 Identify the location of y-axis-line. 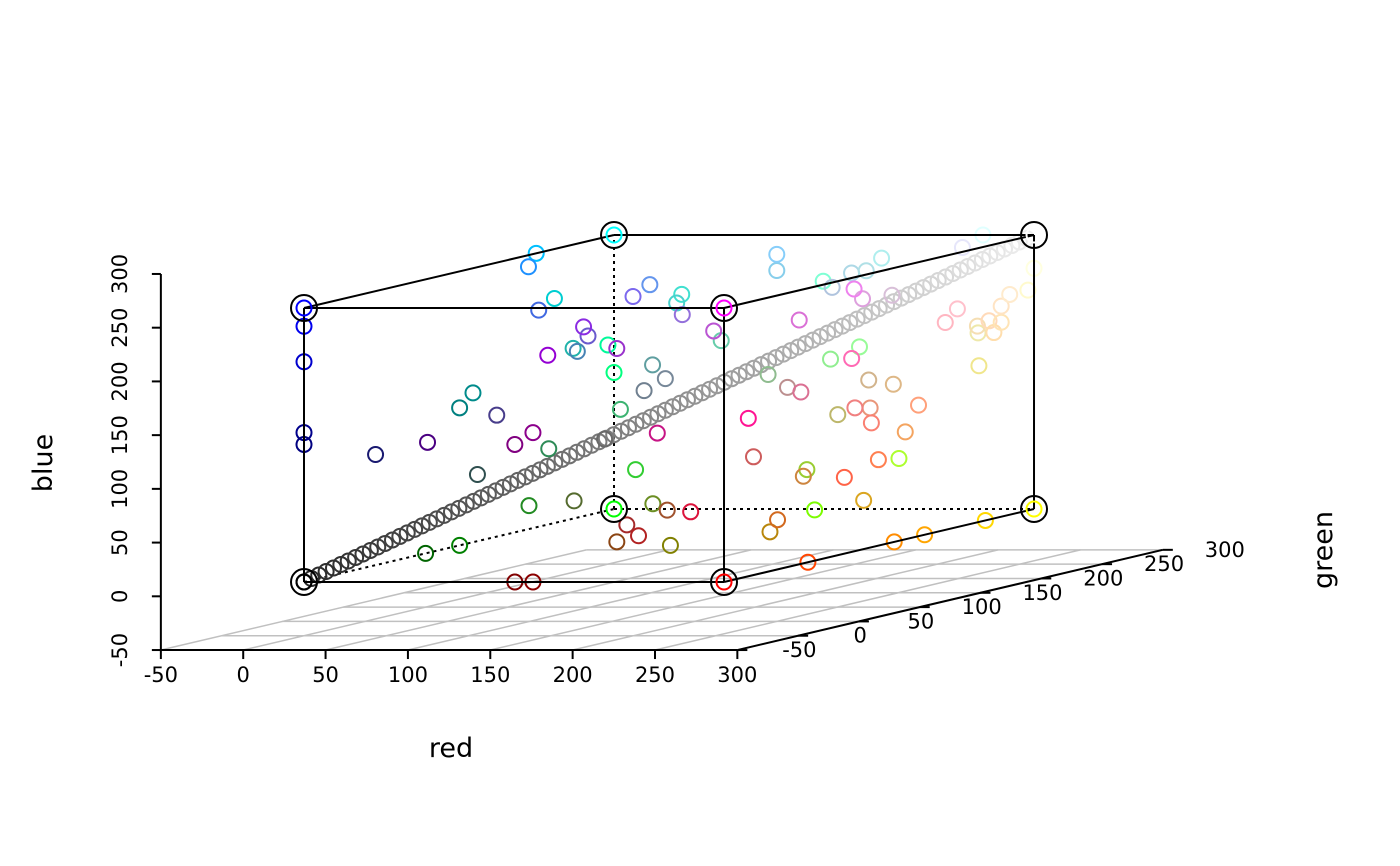
(950, 600).